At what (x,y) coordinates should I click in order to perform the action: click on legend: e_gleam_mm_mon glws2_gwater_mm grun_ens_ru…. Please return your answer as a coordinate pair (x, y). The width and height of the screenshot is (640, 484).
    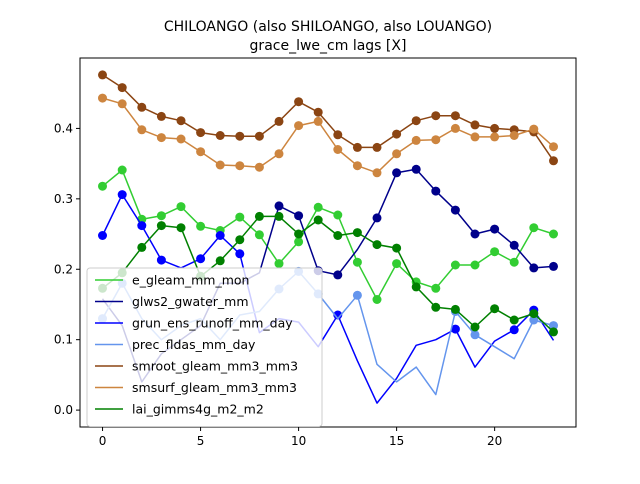
    Looking at the image, I should click on (204, 347).